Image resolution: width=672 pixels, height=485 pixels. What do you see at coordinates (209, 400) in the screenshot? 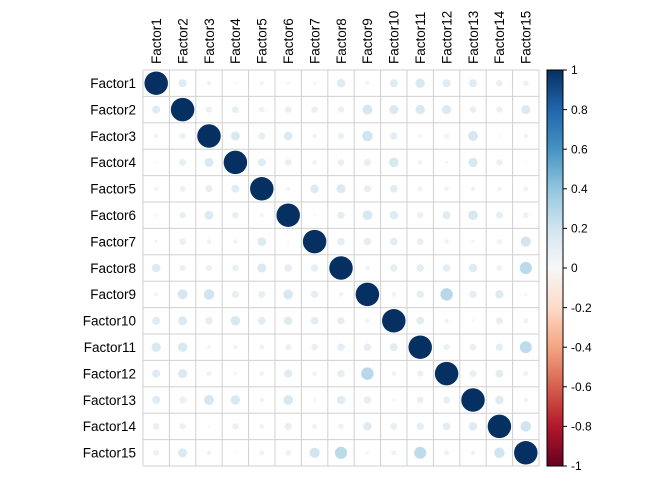
I see `corr-cell-r13-c3` at bounding box center [209, 400].